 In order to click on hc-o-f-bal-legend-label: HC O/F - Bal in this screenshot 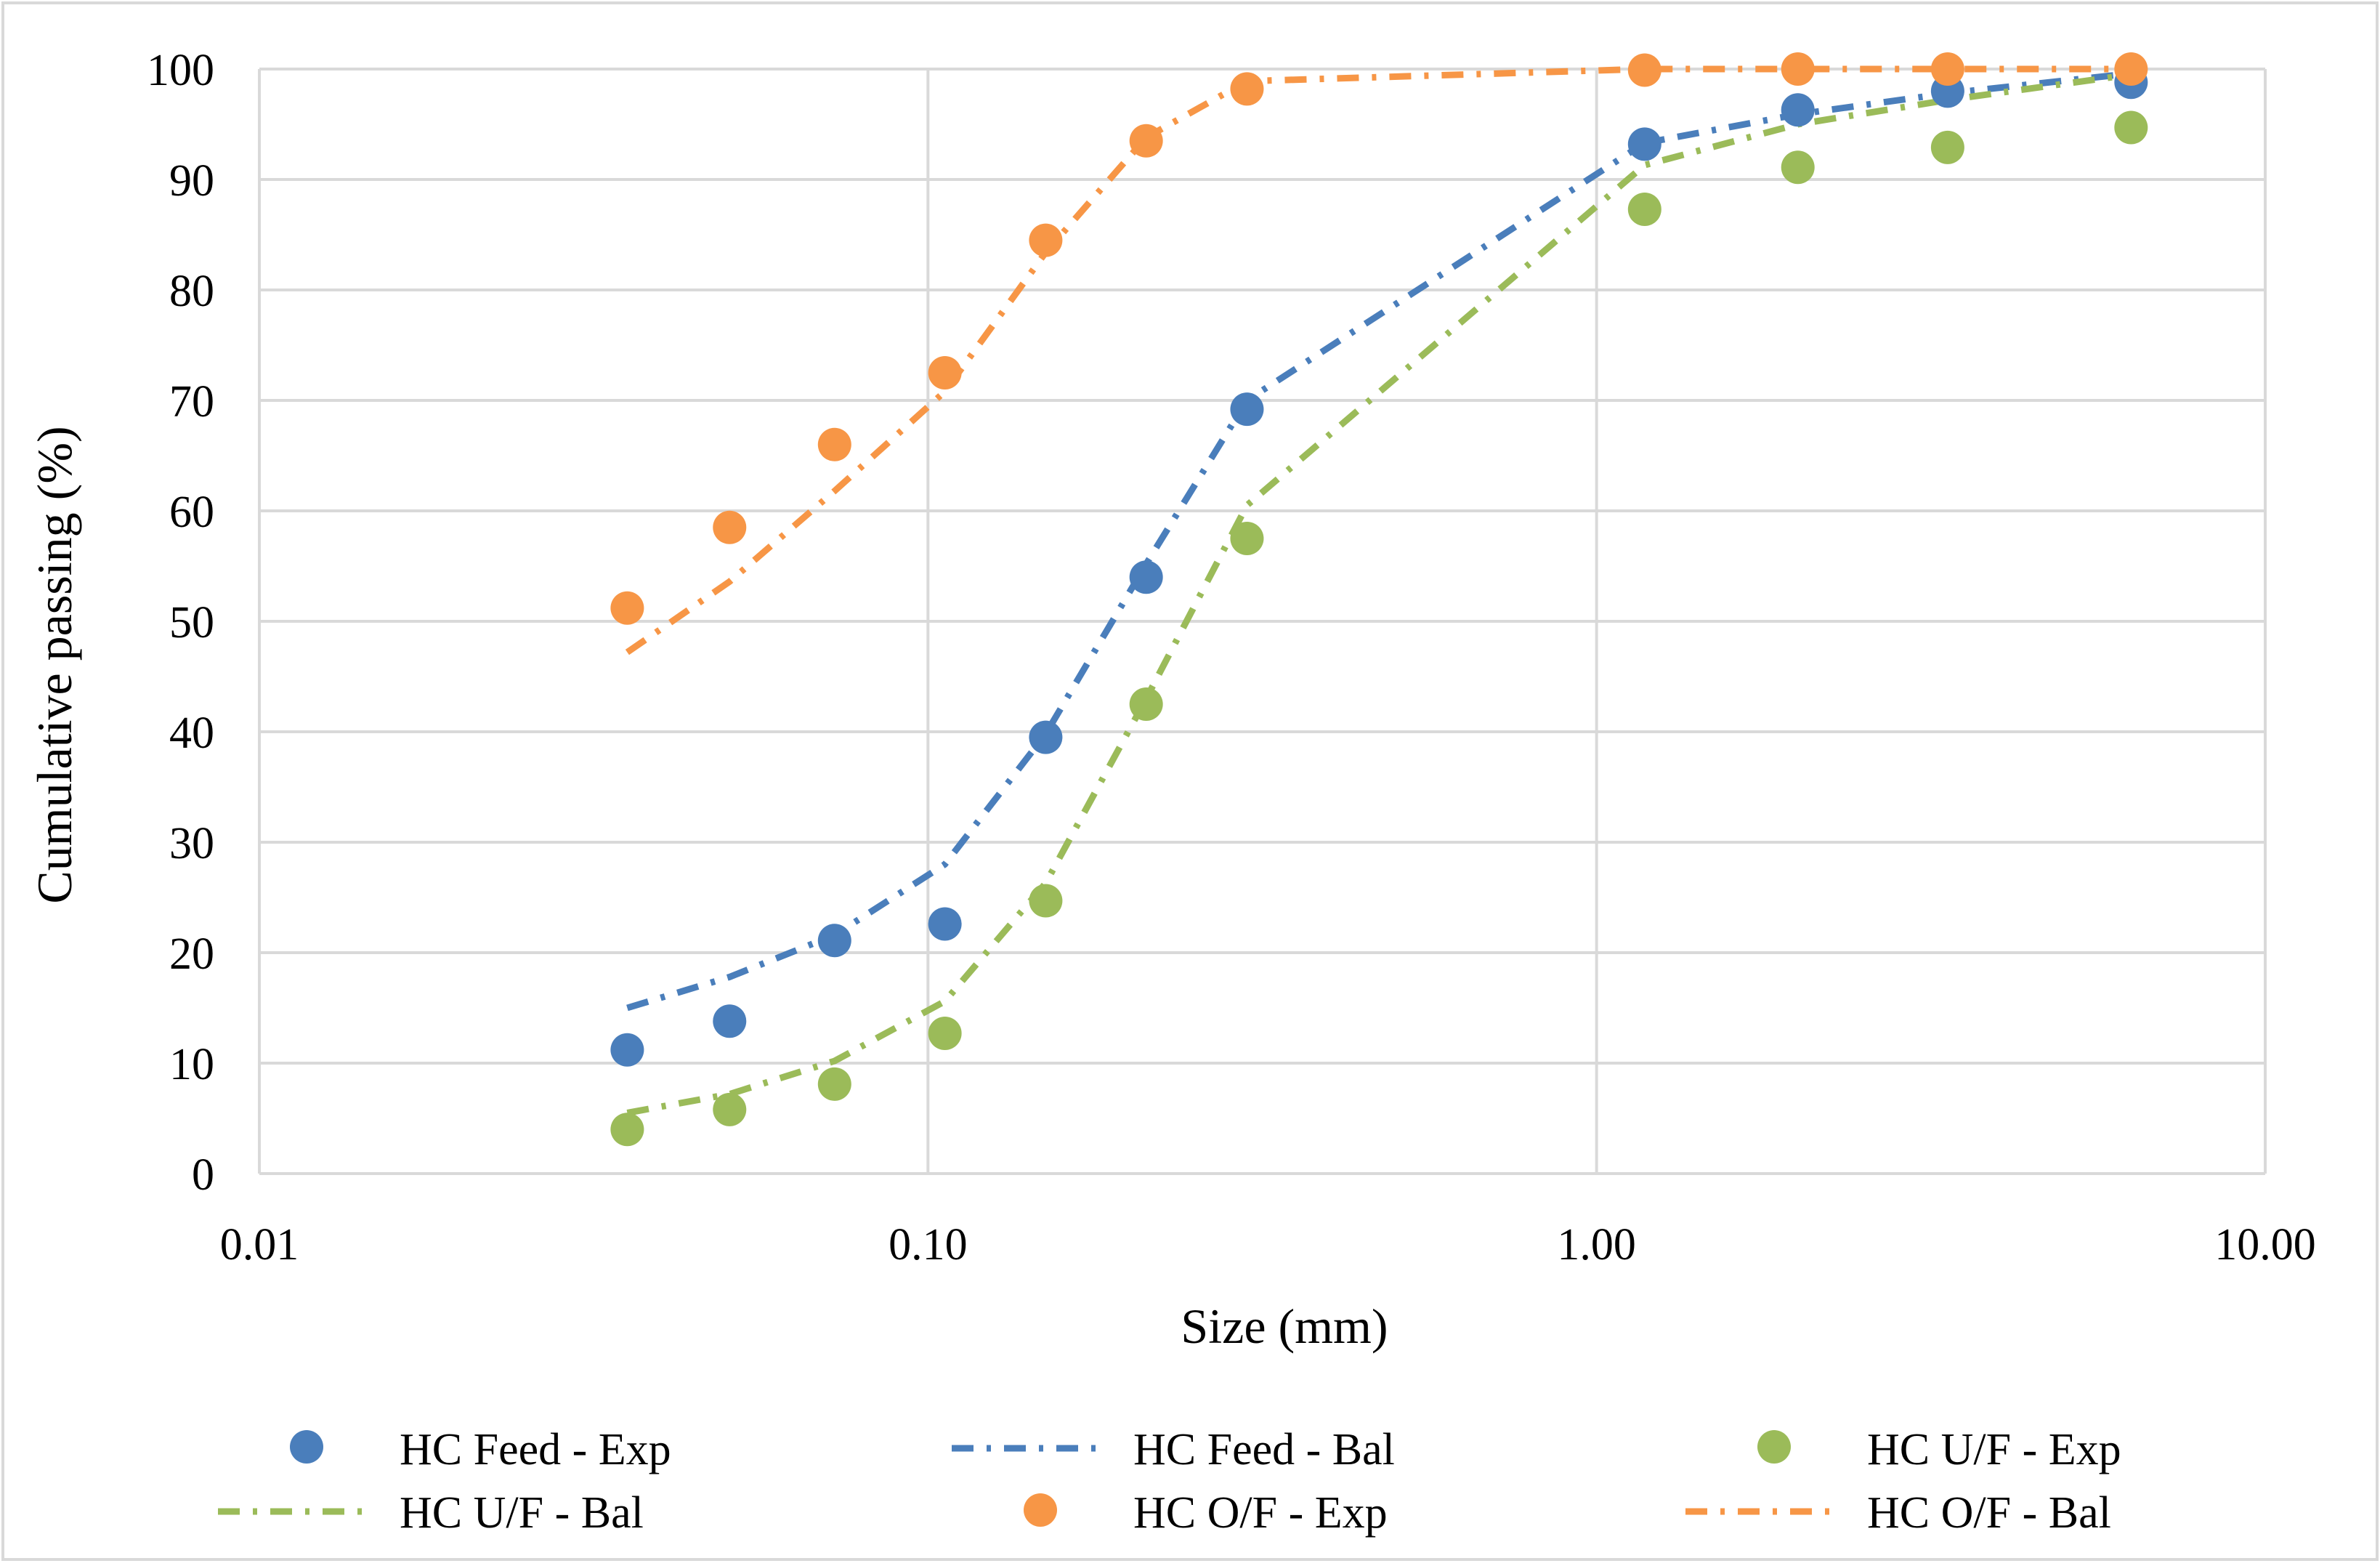, I will do `click(1989, 1513)`.